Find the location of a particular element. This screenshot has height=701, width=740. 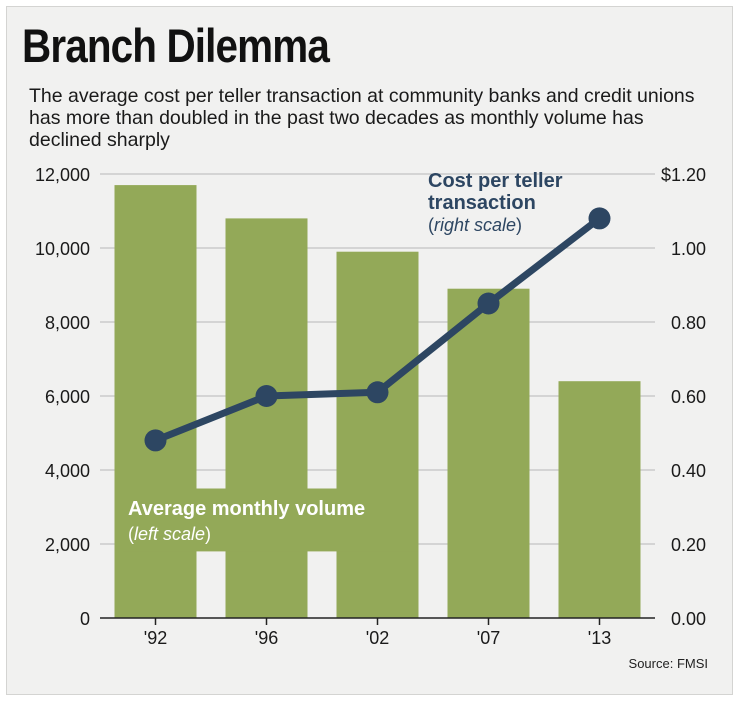

left-axis-tick-label: 4,000 is located at coordinates (67, 471).